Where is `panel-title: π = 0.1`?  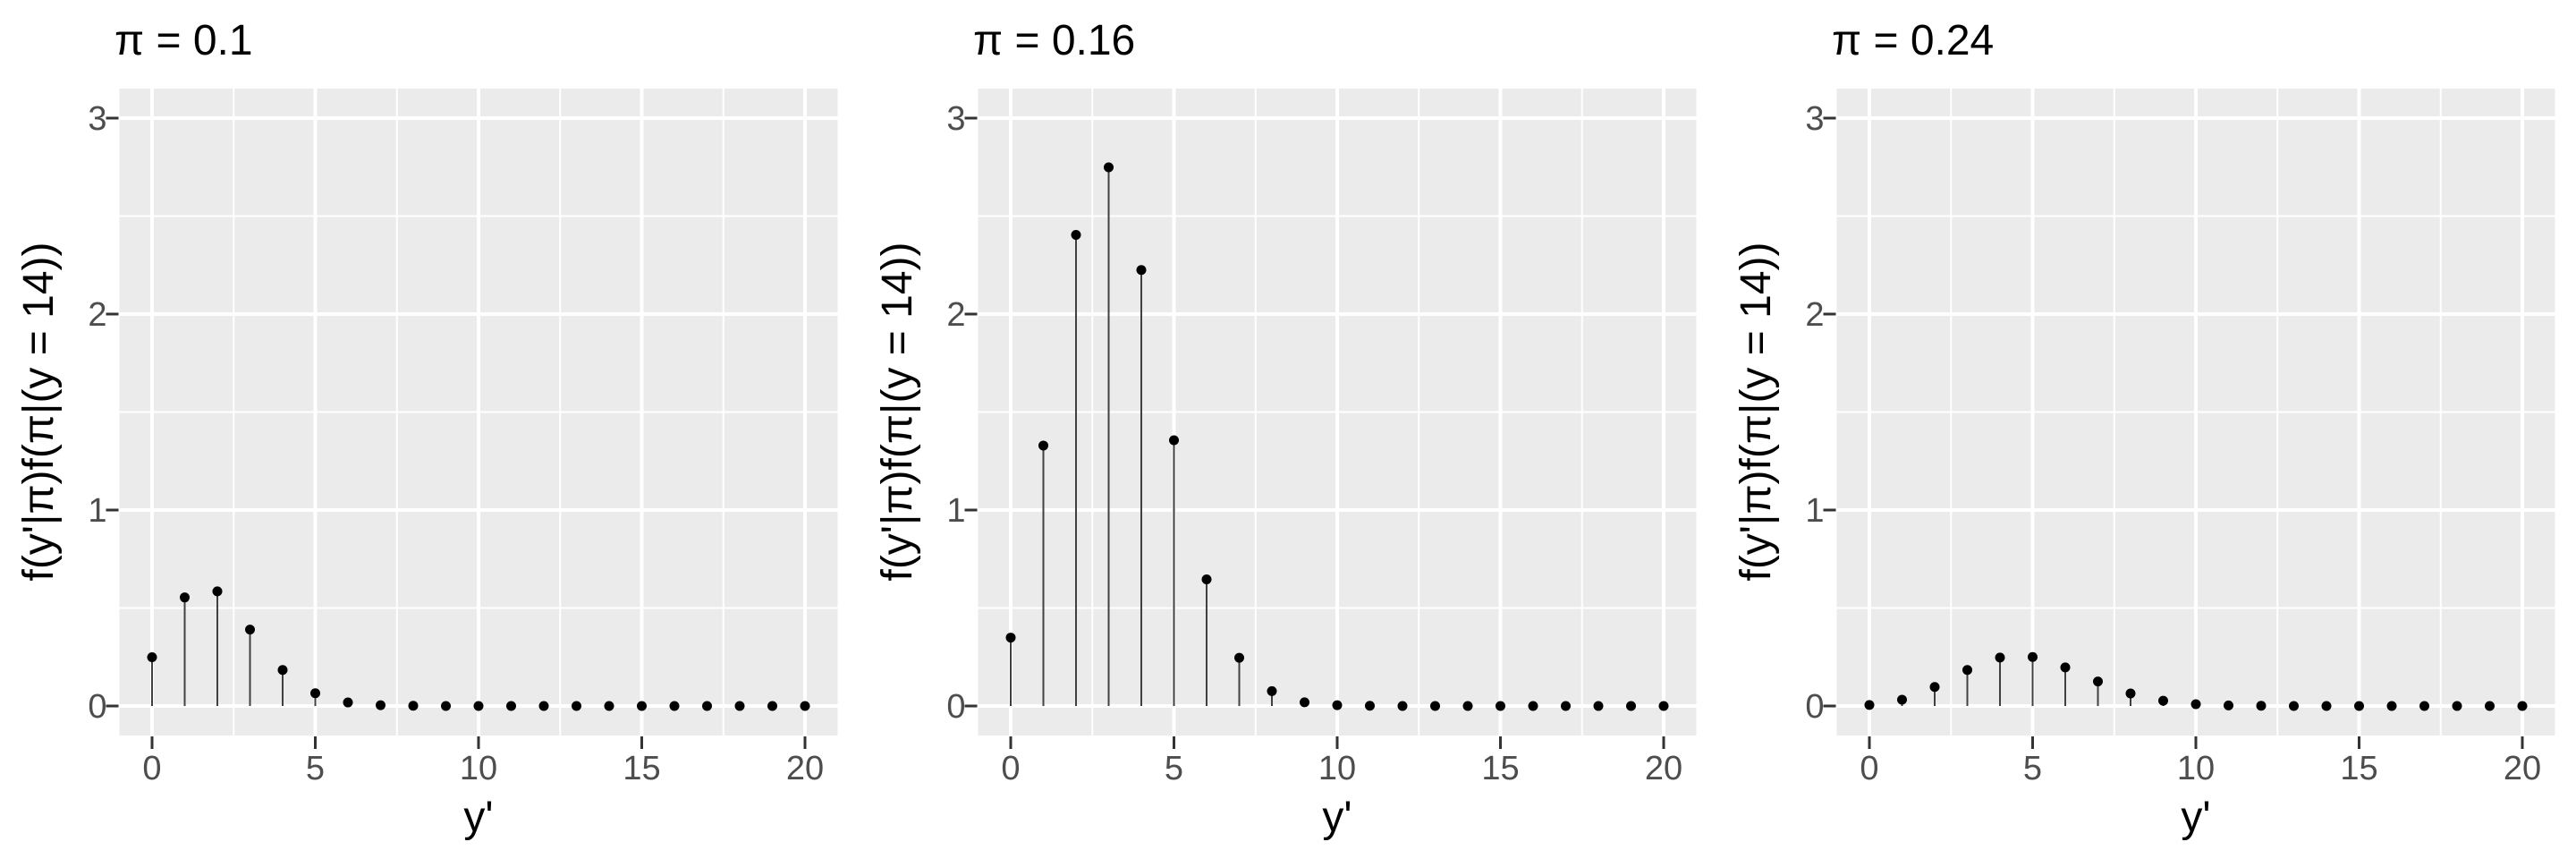 panel-title: π = 0.1 is located at coordinates (183, 40).